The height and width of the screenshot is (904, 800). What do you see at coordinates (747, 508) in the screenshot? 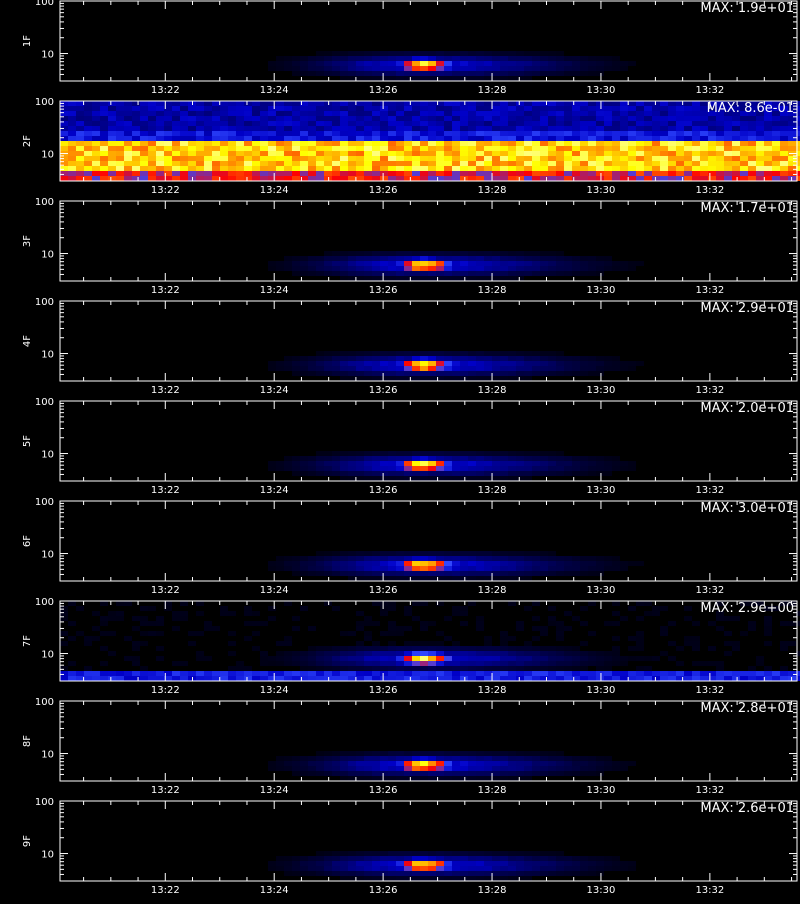
I see `max-label: MAX: 3.0e+01` at bounding box center [747, 508].